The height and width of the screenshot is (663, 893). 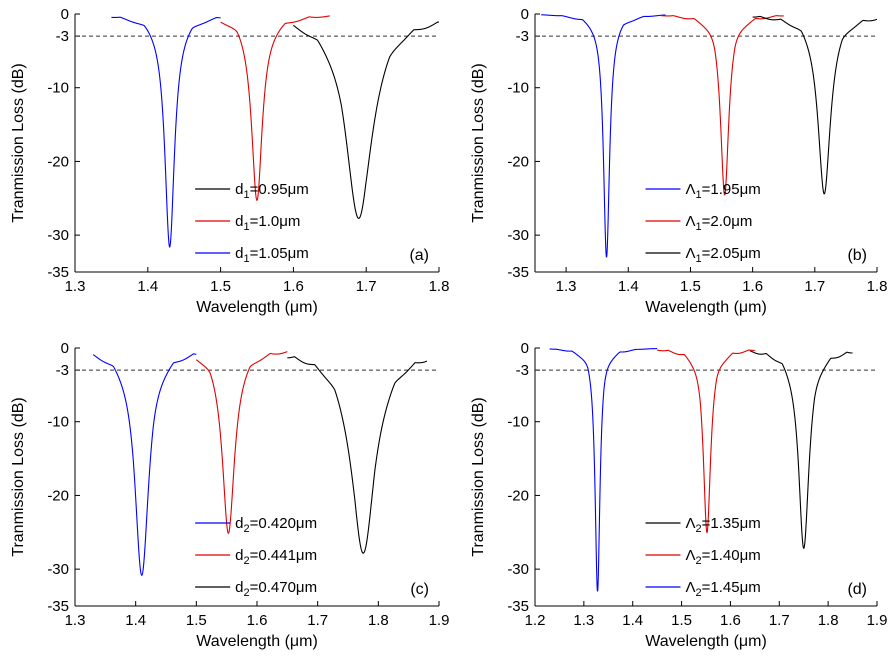 What do you see at coordinates (276, 589) in the screenshot?
I see `legend-entry: d2=0.470μm` at bounding box center [276, 589].